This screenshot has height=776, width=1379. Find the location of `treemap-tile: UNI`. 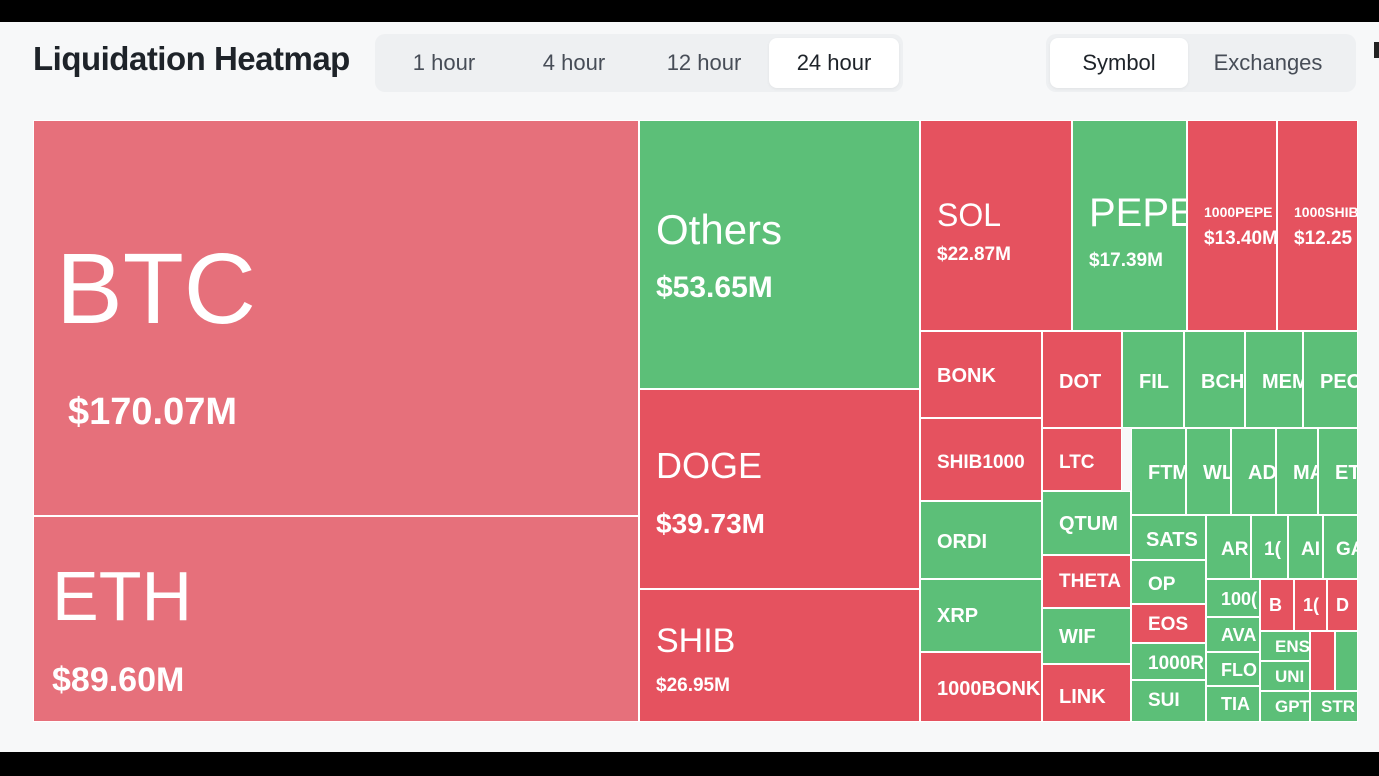

treemap-tile: UNI is located at coordinates (1285, 676).